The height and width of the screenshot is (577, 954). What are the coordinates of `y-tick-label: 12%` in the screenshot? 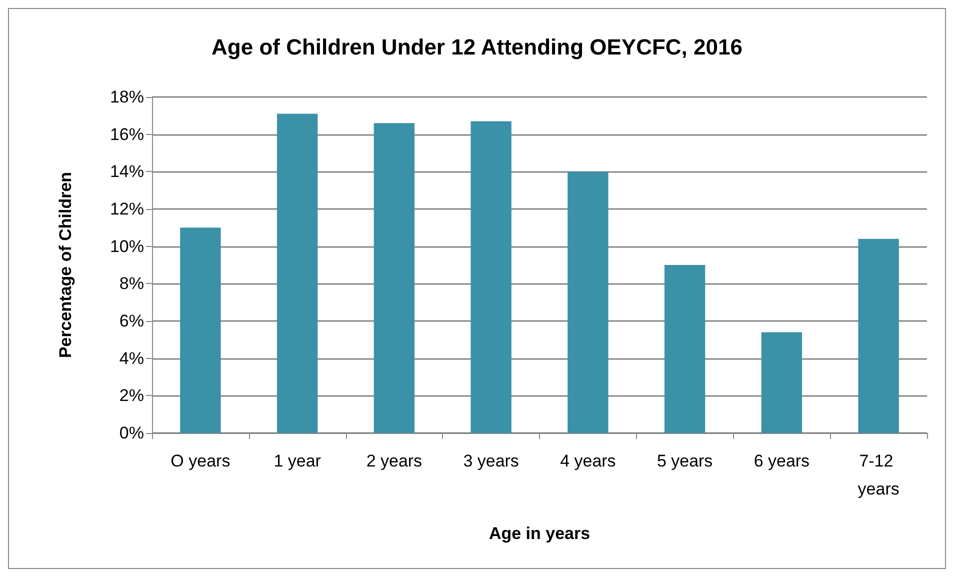 It's located at (127, 209).